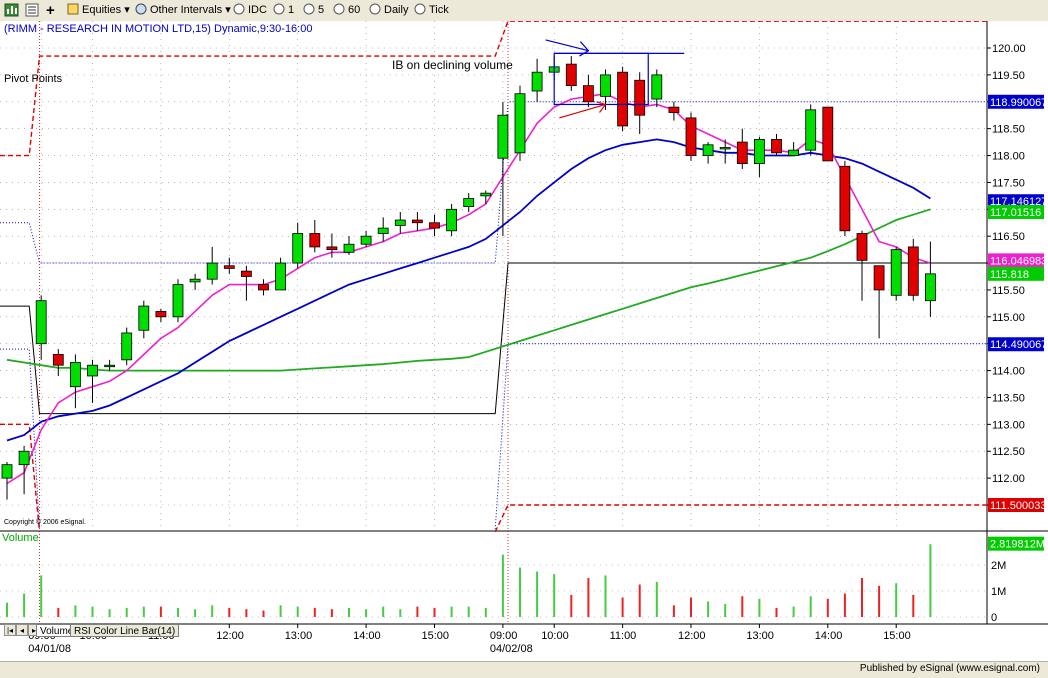  What do you see at coordinates (504, 636) in the screenshot?
I see `x-tick-label: 09:00` at bounding box center [504, 636].